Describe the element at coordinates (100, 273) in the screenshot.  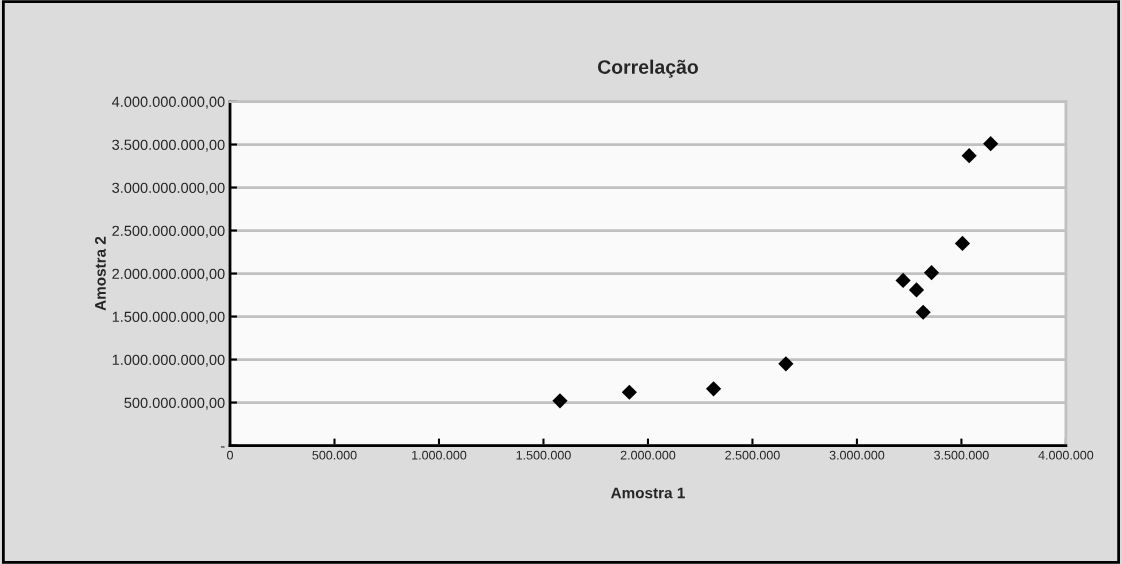
I see `y-axis-title: Amostra 2` at that location.